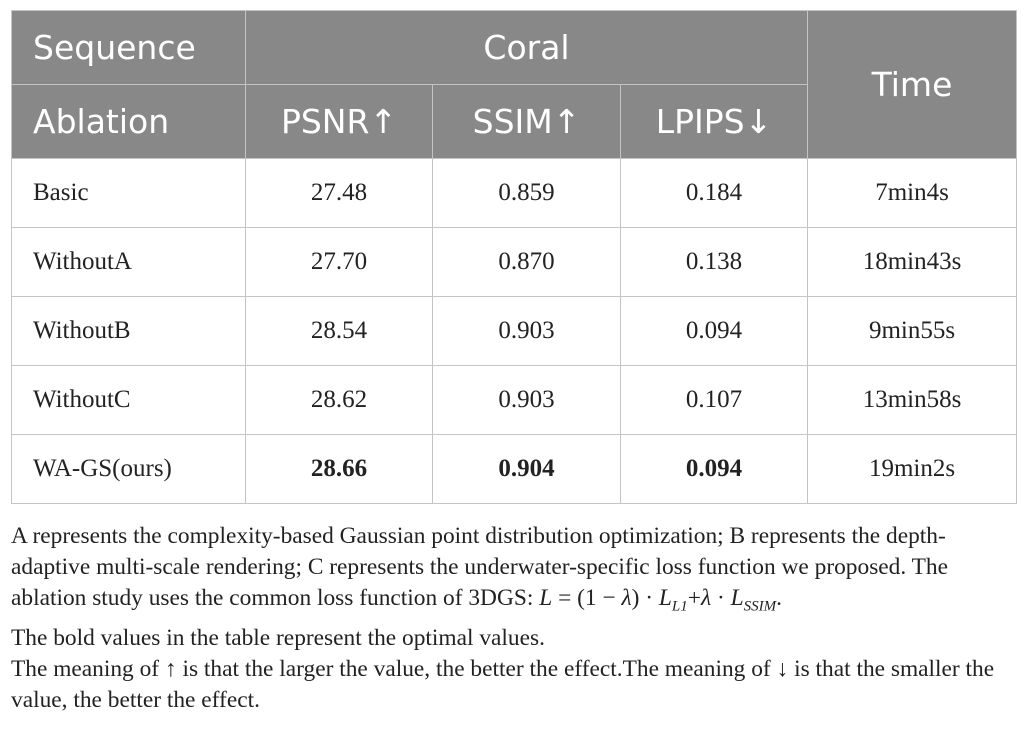  I want to click on row-name: Basic, so click(128, 193).